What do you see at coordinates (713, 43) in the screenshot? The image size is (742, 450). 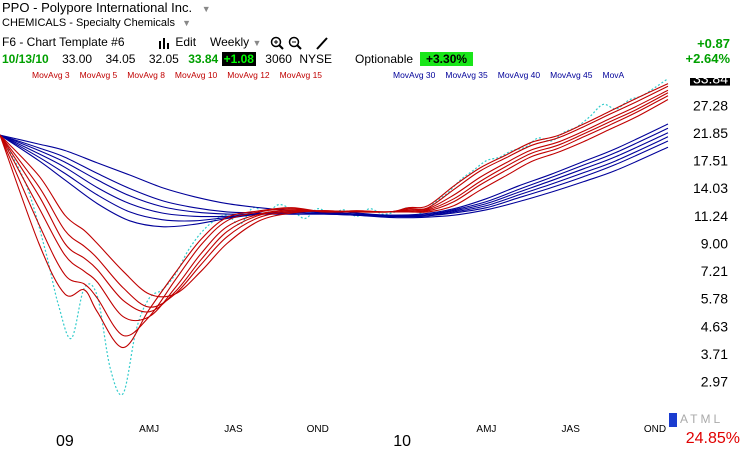 I see `change-right: +0.87` at bounding box center [713, 43].